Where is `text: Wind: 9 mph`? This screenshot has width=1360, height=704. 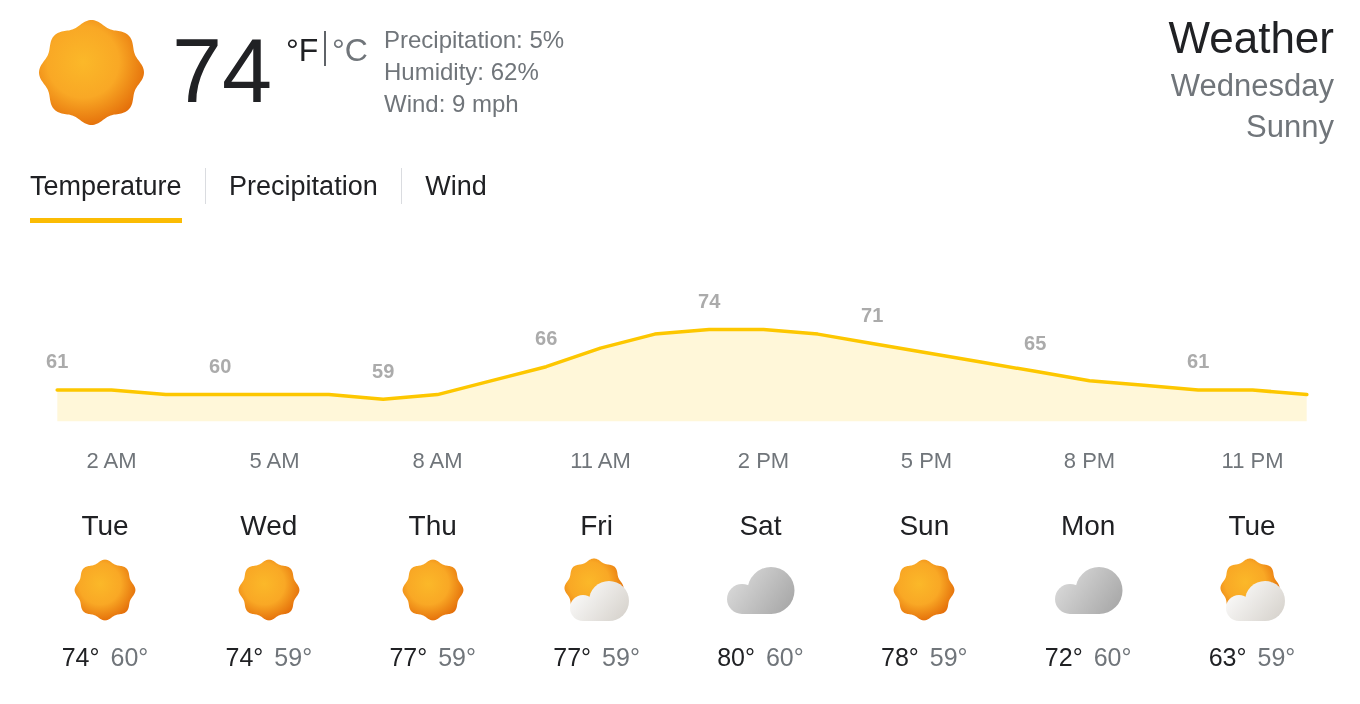 text: Wind: 9 mph is located at coordinates (451, 103).